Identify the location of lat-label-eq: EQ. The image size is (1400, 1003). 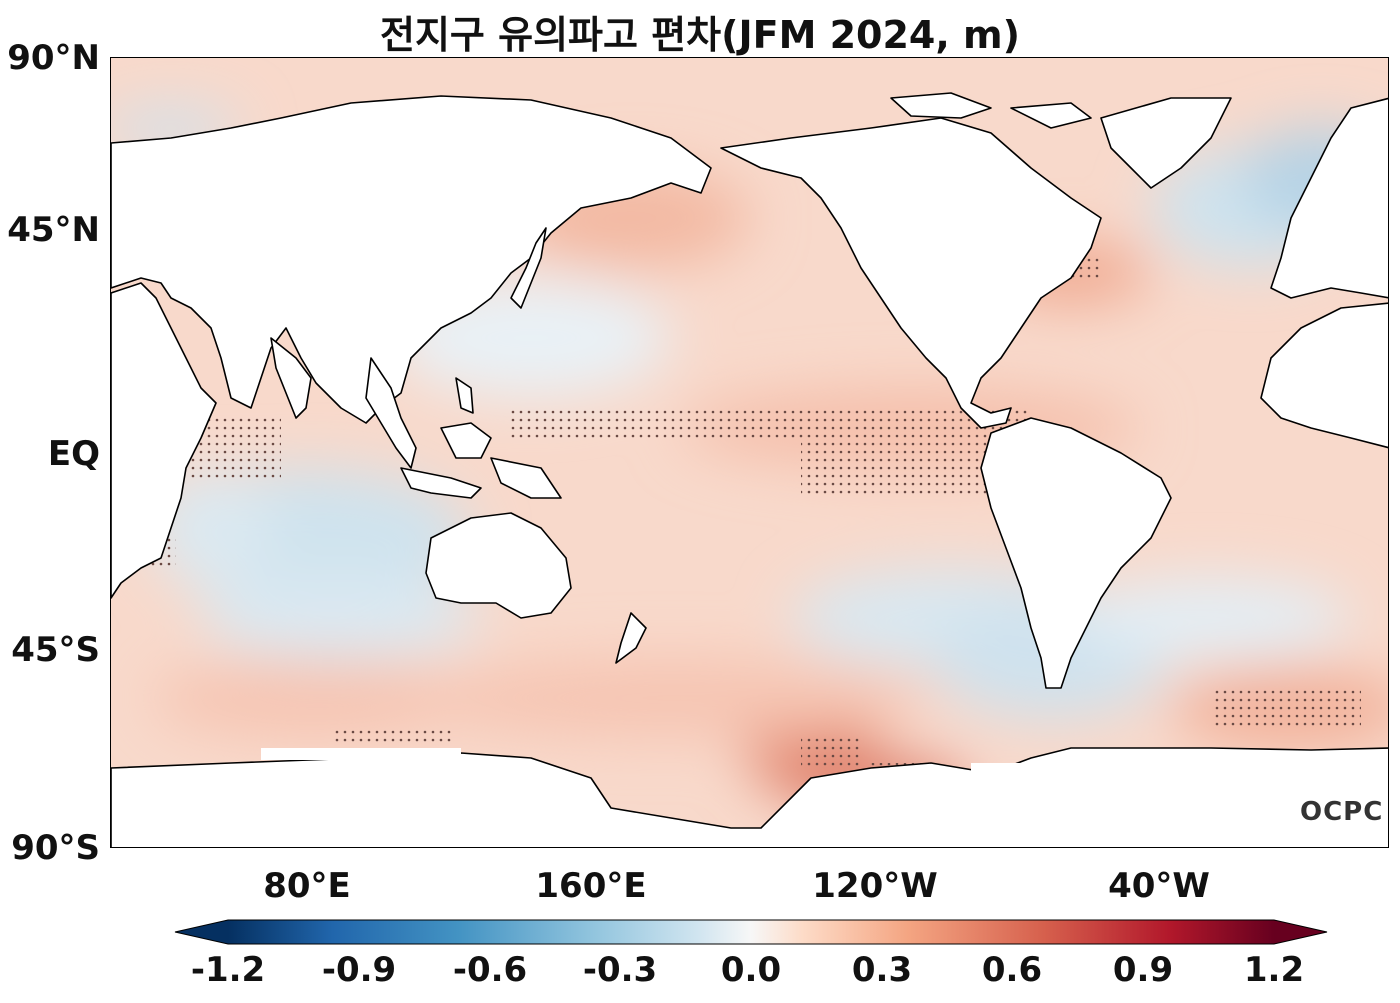
(73, 454).